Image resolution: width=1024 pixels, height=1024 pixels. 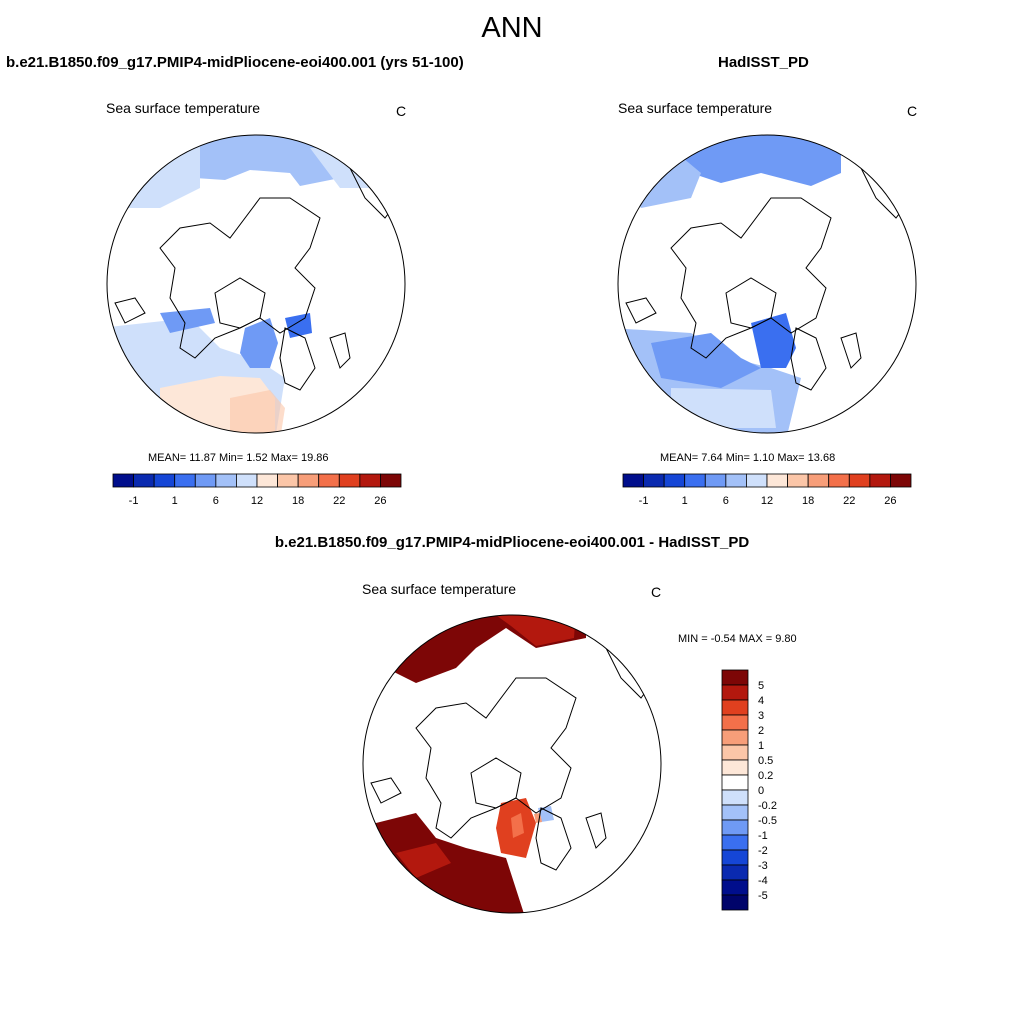 I want to click on page-title: ANN, so click(x=512, y=28).